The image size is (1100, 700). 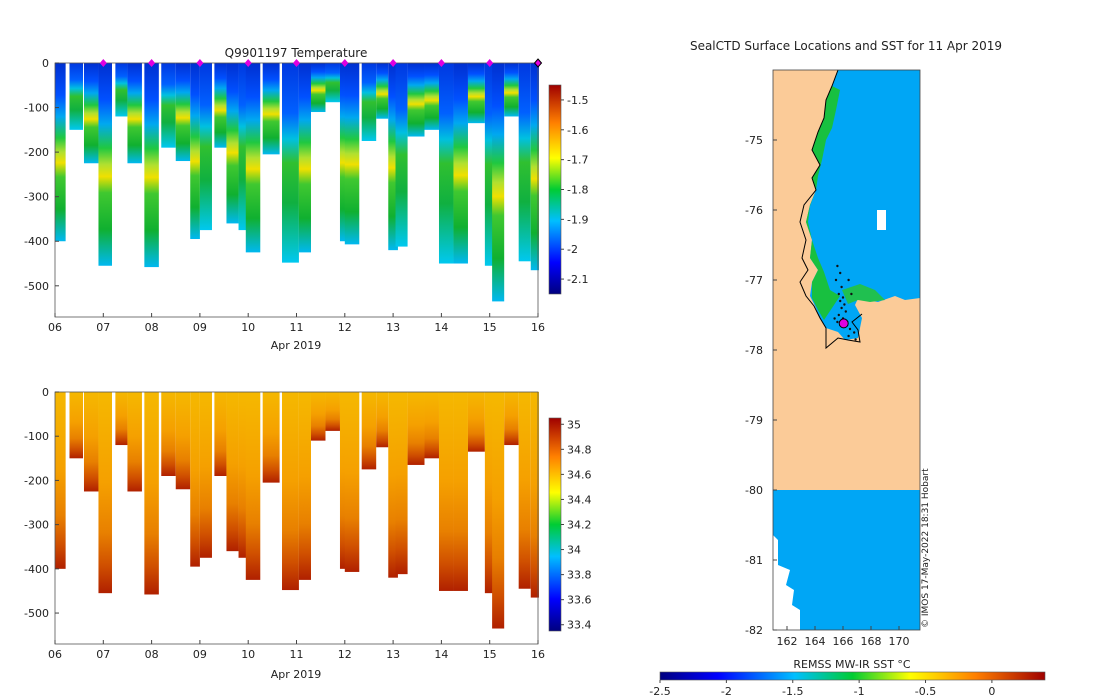 What do you see at coordinates (579, 449) in the screenshot?
I see `colorbar-tick-label: 34.8` at bounding box center [579, 449].